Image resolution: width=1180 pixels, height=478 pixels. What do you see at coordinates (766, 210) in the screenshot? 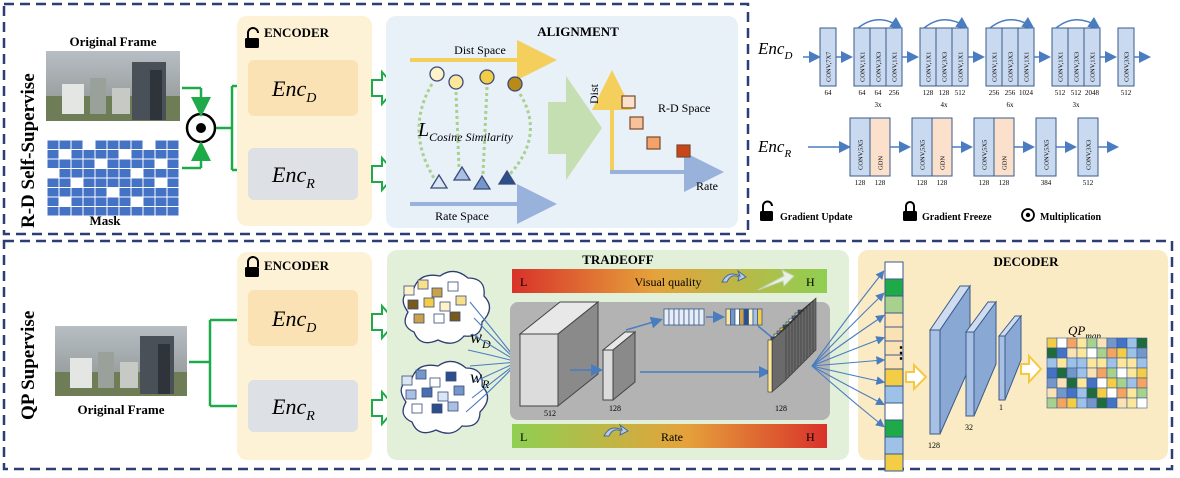
I see `legend-unlock-icon` at bounding box center [766, 210].